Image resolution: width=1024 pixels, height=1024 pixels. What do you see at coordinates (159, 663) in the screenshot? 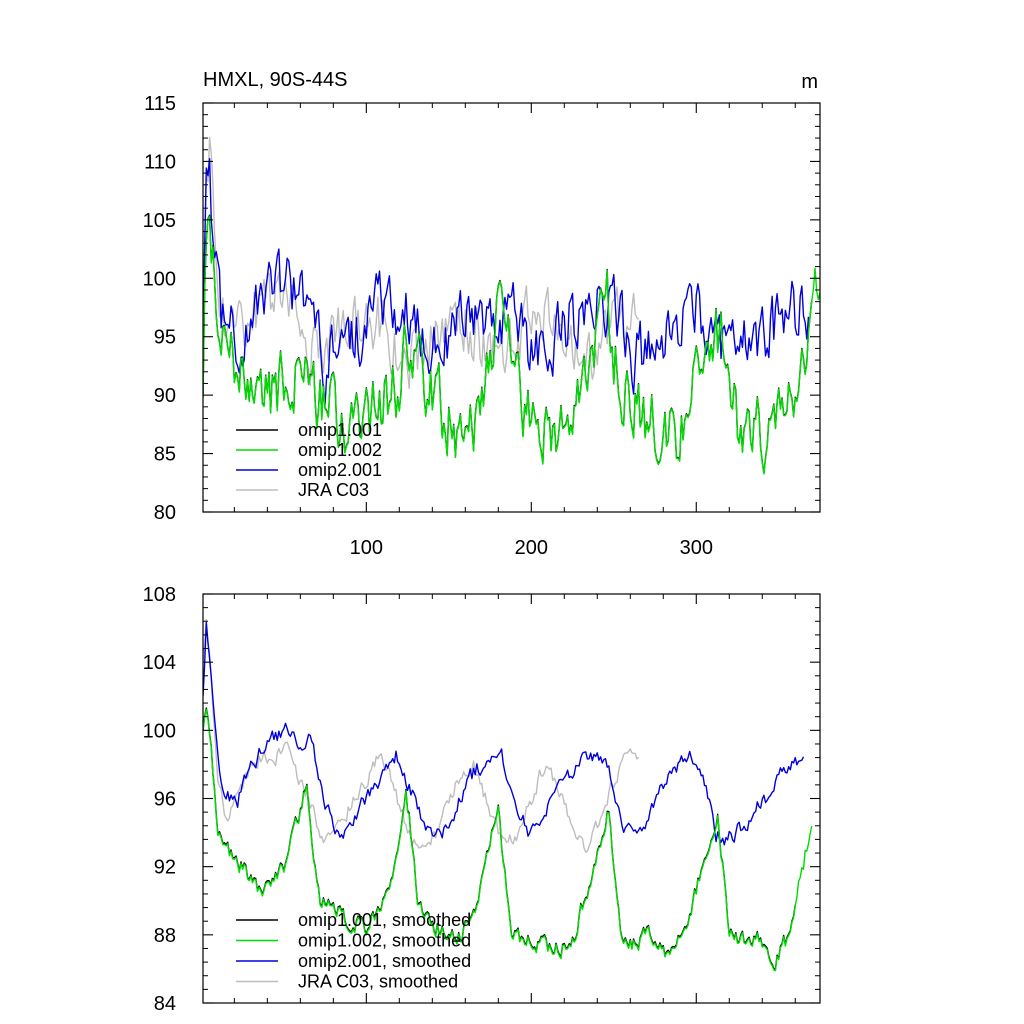
I see `y-tick-label: 104` at bounding box center [159, 663].